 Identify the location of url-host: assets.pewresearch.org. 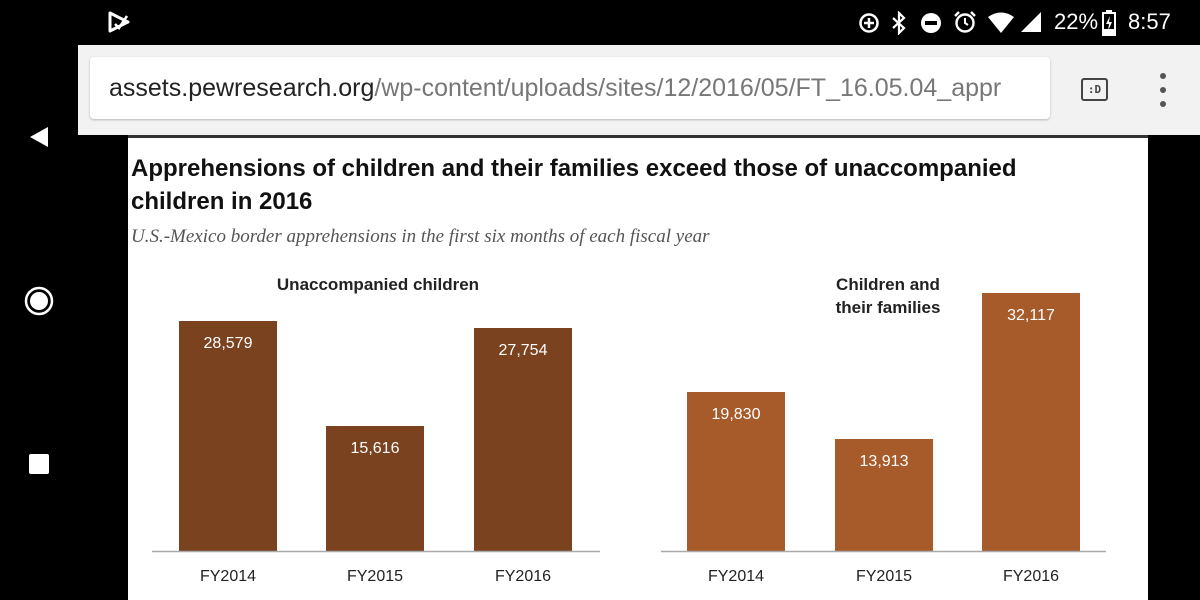
(242, 88).